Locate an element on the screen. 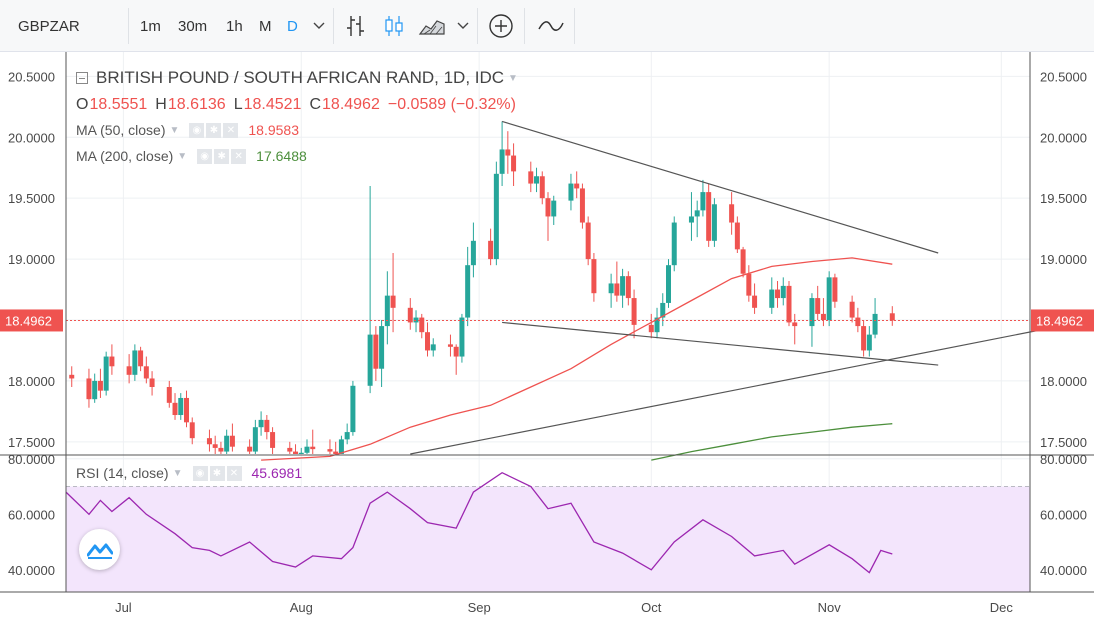 The height and width of the screenshot is (625, 1094). candlestick-icon is located at coordinates (394, 26).